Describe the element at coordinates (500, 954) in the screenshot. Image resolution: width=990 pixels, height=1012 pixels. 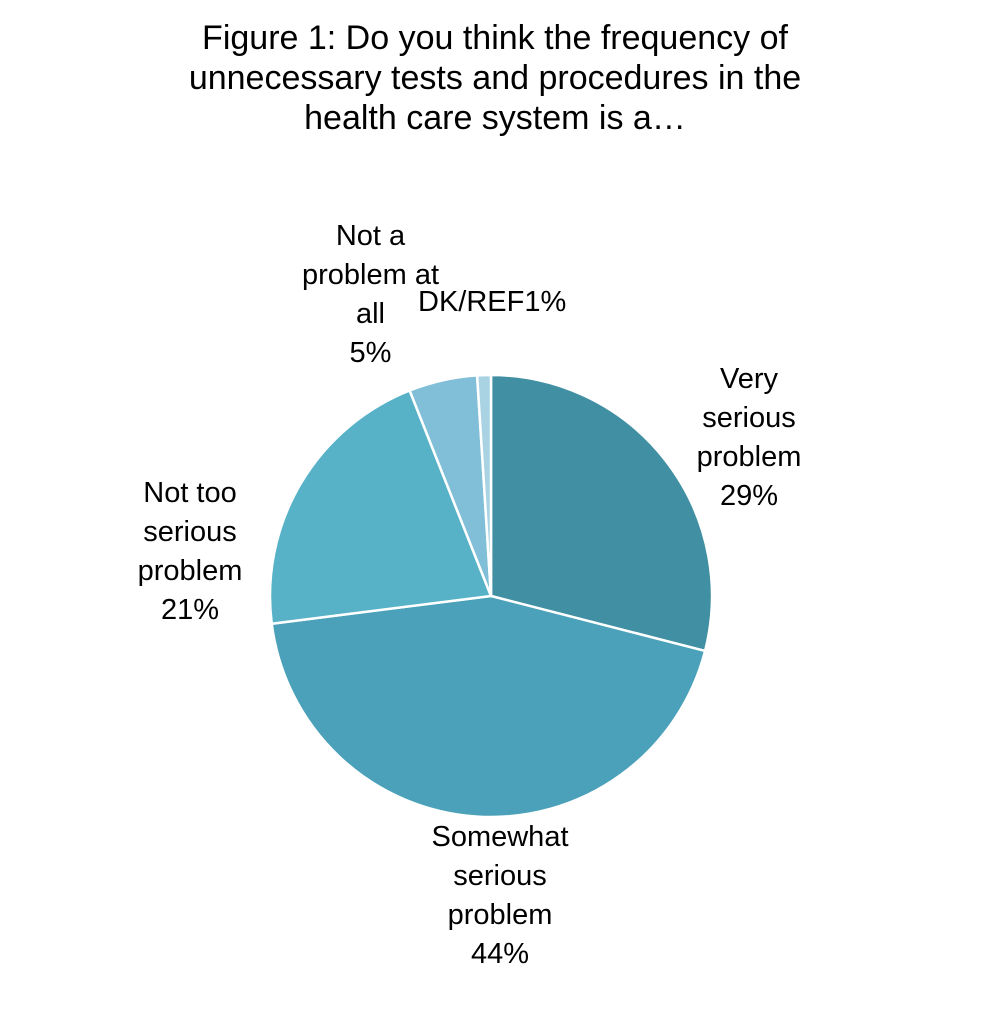
I see `slice-value: 44%` at that location.